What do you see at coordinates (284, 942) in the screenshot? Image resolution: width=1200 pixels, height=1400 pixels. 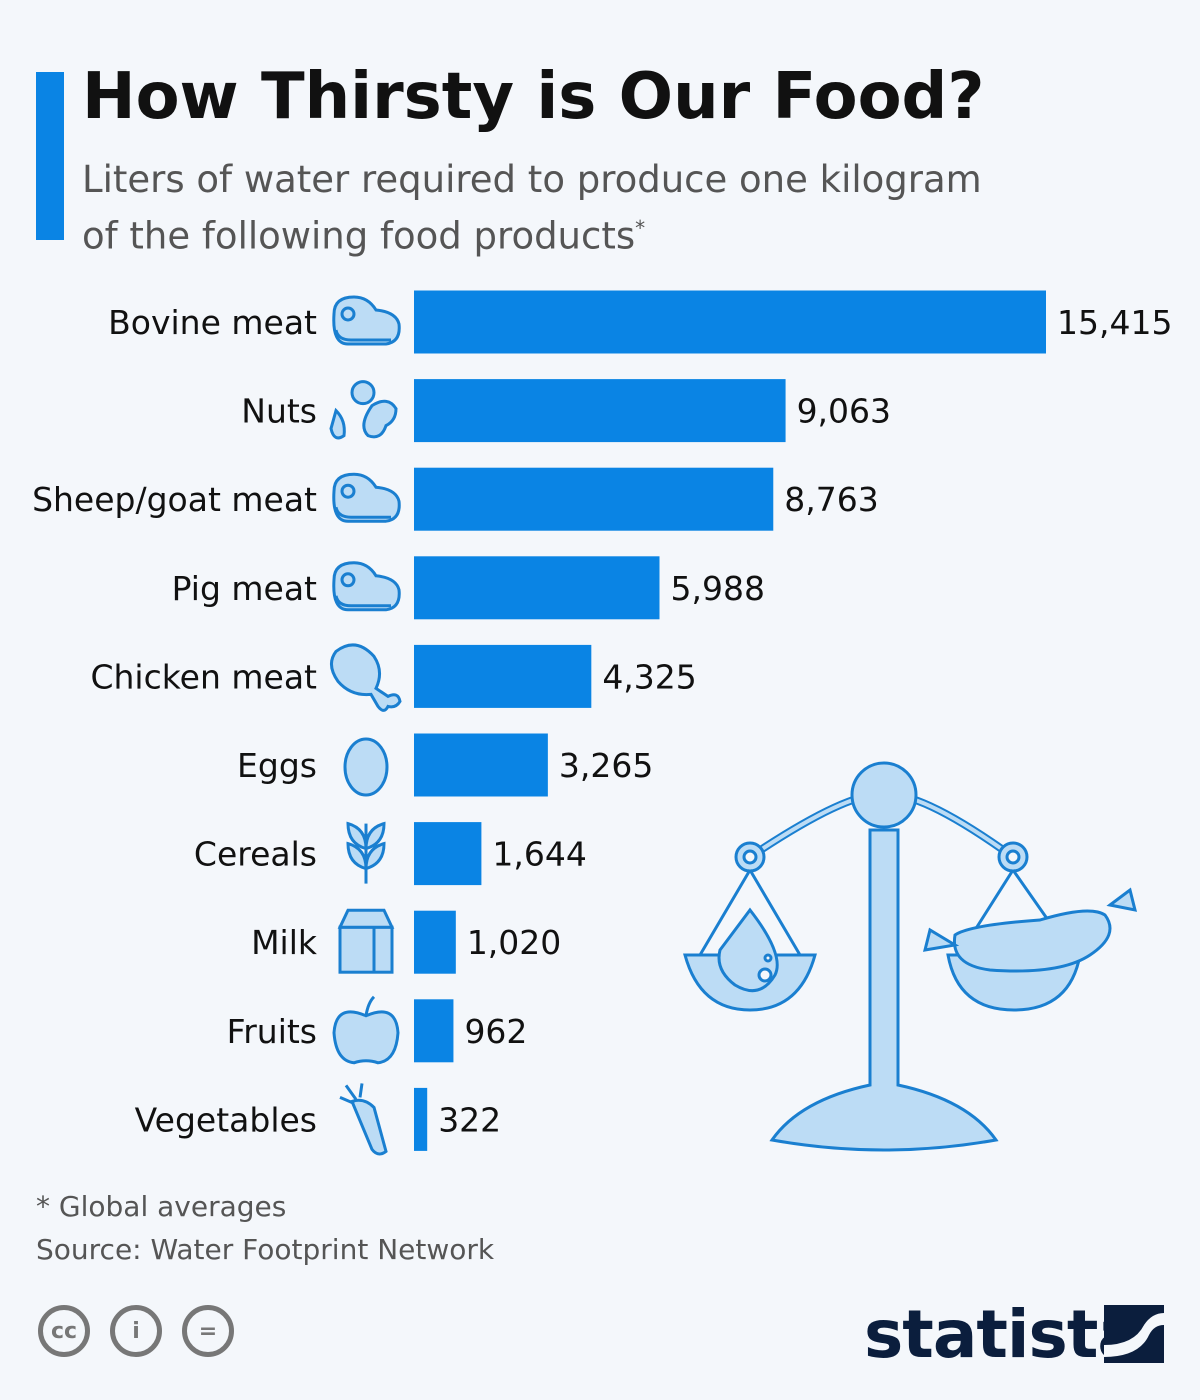 I see `category-label: Milk` at bounding box center [284, 942].